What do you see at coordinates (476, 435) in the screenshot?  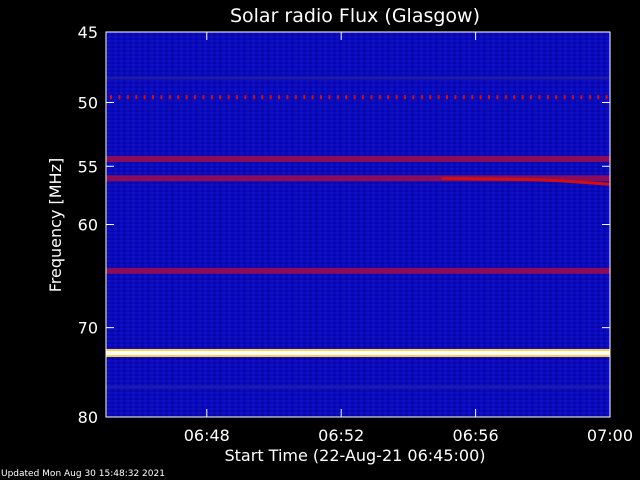 I see `x-tick-label: 06:56` at bounding box center [476, 435].